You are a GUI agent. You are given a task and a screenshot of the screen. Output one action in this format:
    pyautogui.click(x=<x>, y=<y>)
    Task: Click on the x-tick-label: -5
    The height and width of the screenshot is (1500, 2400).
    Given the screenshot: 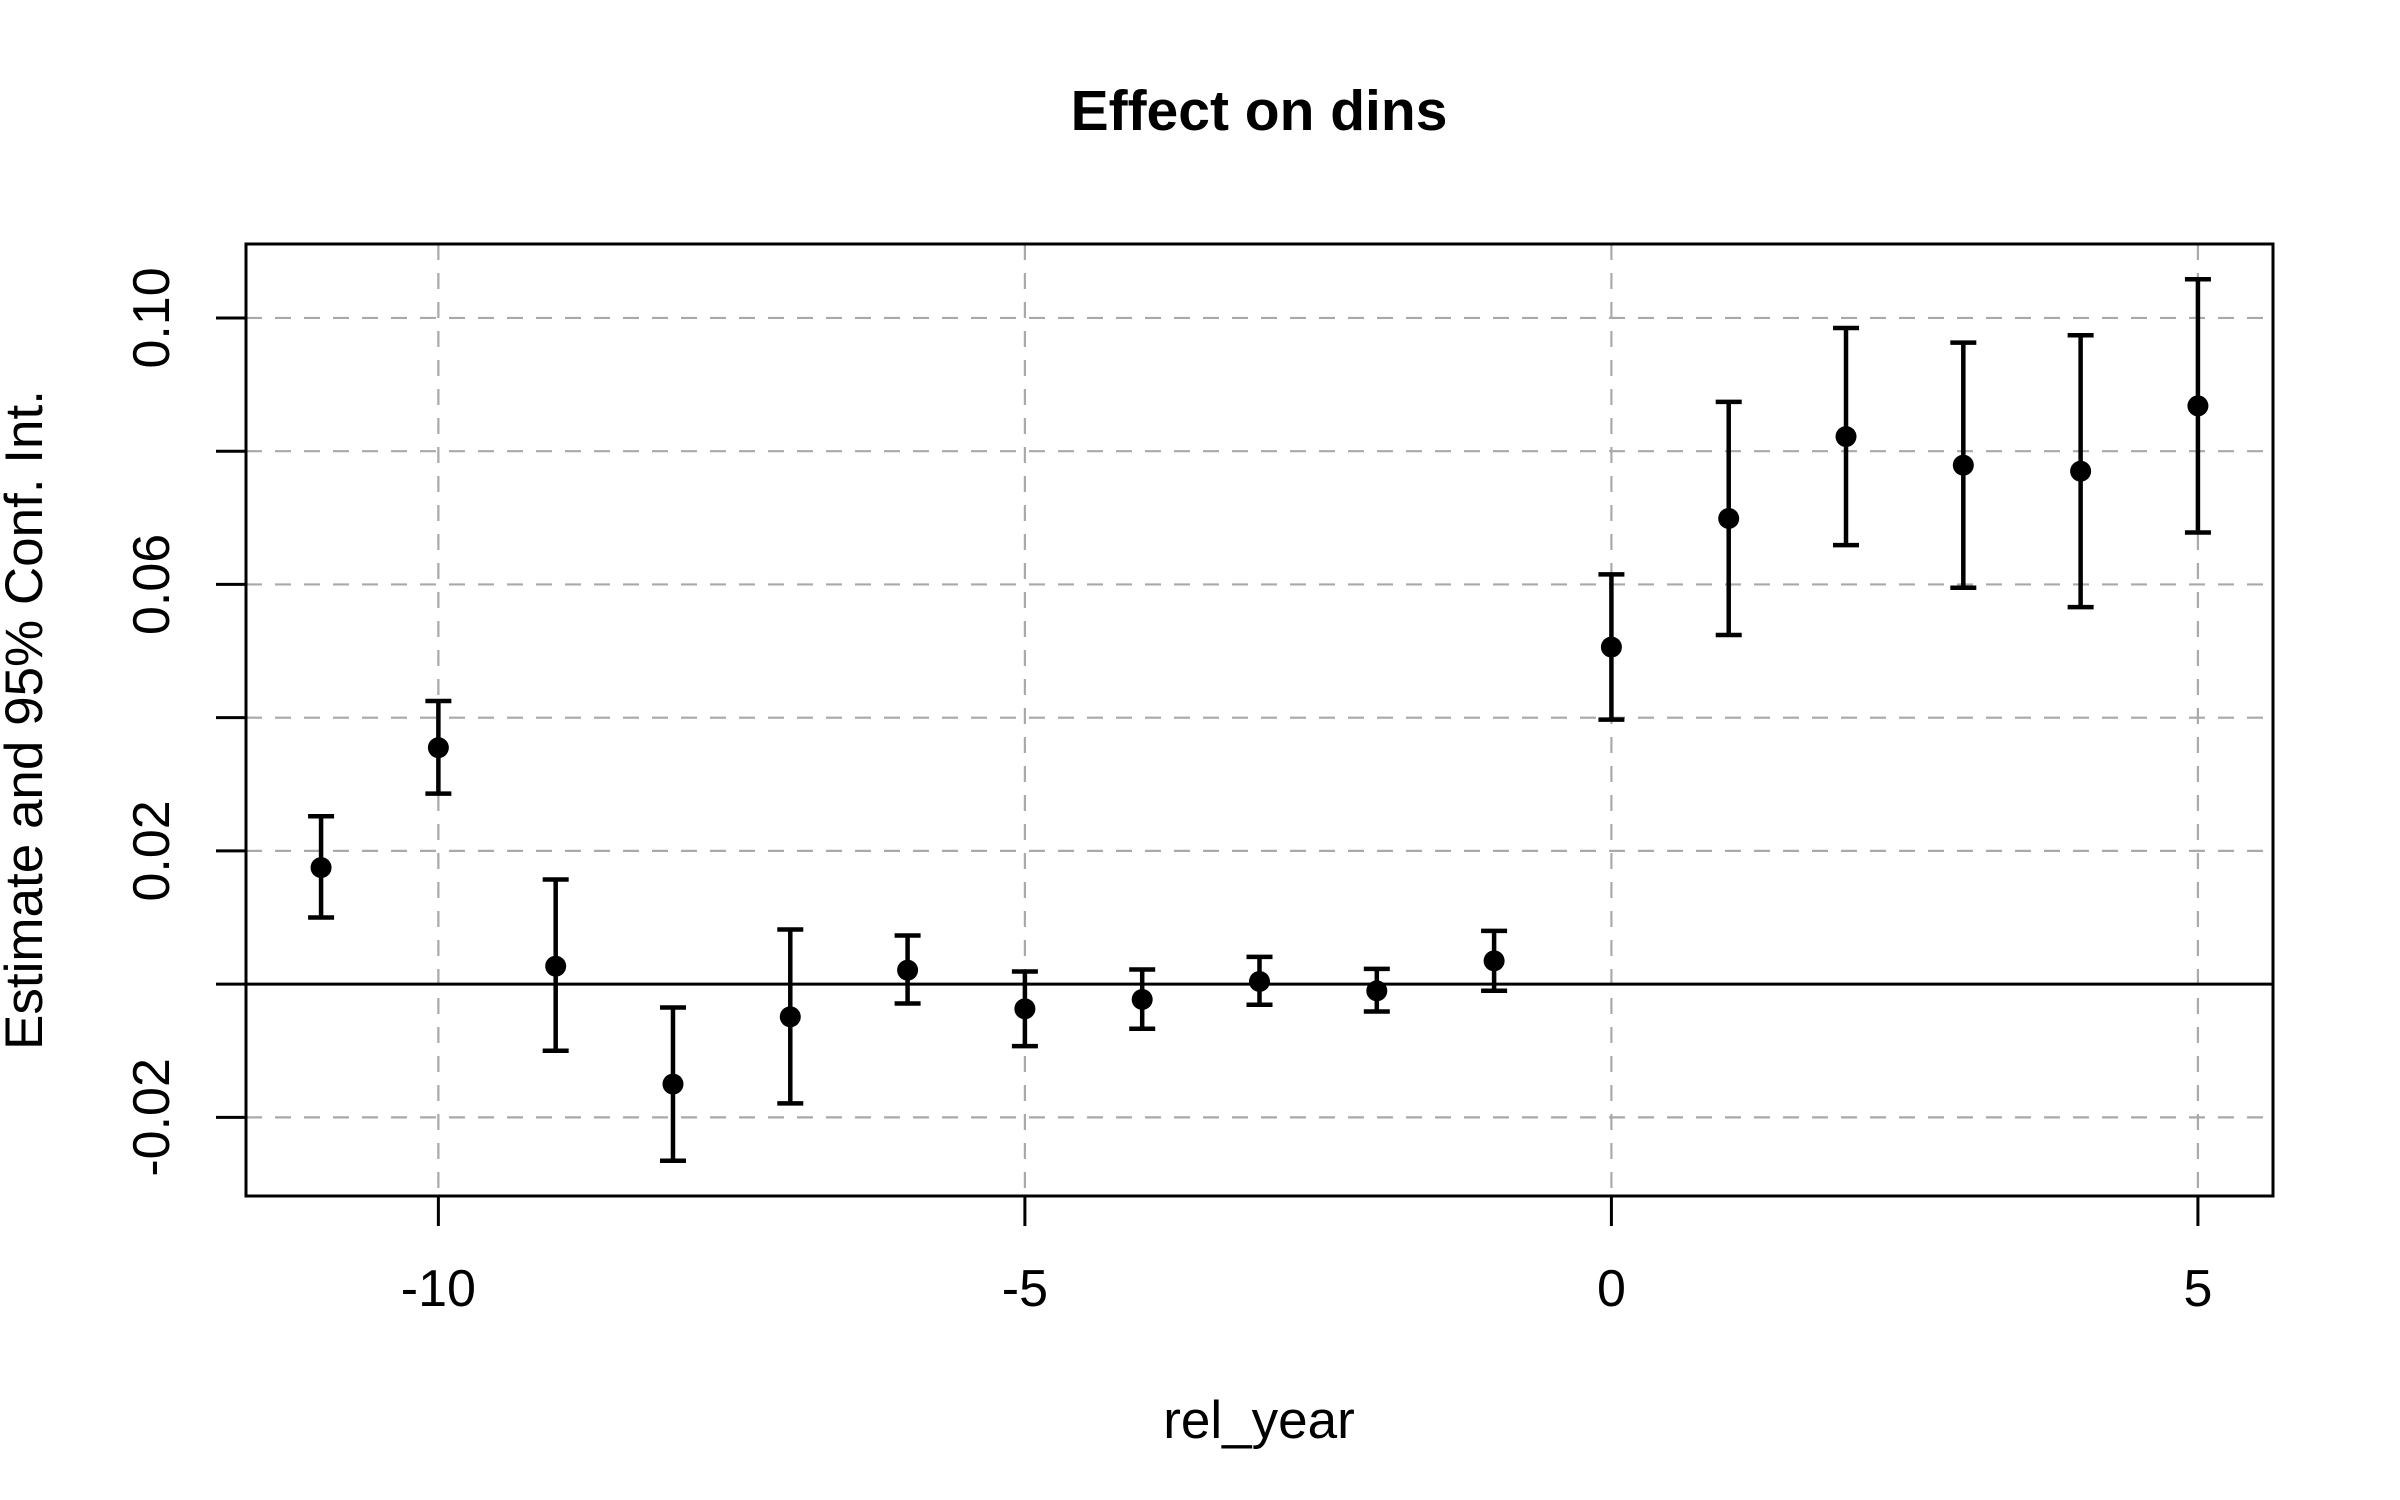 What is the action you would take?
    pyautogui.click(x=1025, y=1289)
    